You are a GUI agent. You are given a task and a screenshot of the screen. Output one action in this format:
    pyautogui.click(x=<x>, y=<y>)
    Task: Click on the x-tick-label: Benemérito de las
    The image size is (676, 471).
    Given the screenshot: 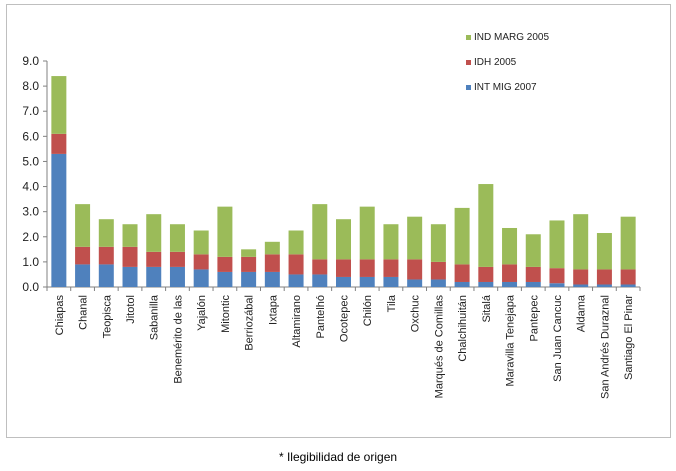 What is the action you would take?
    pyautogui.click(x=178, y=339)
    